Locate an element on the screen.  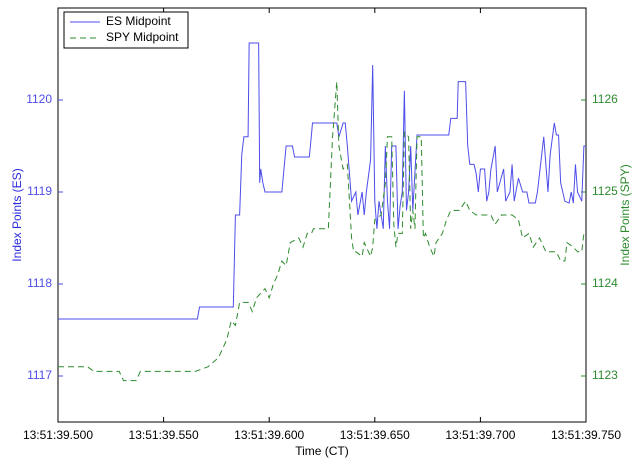
x-tick-label: 13:51:39.700 is located at coordinates (480, 435).